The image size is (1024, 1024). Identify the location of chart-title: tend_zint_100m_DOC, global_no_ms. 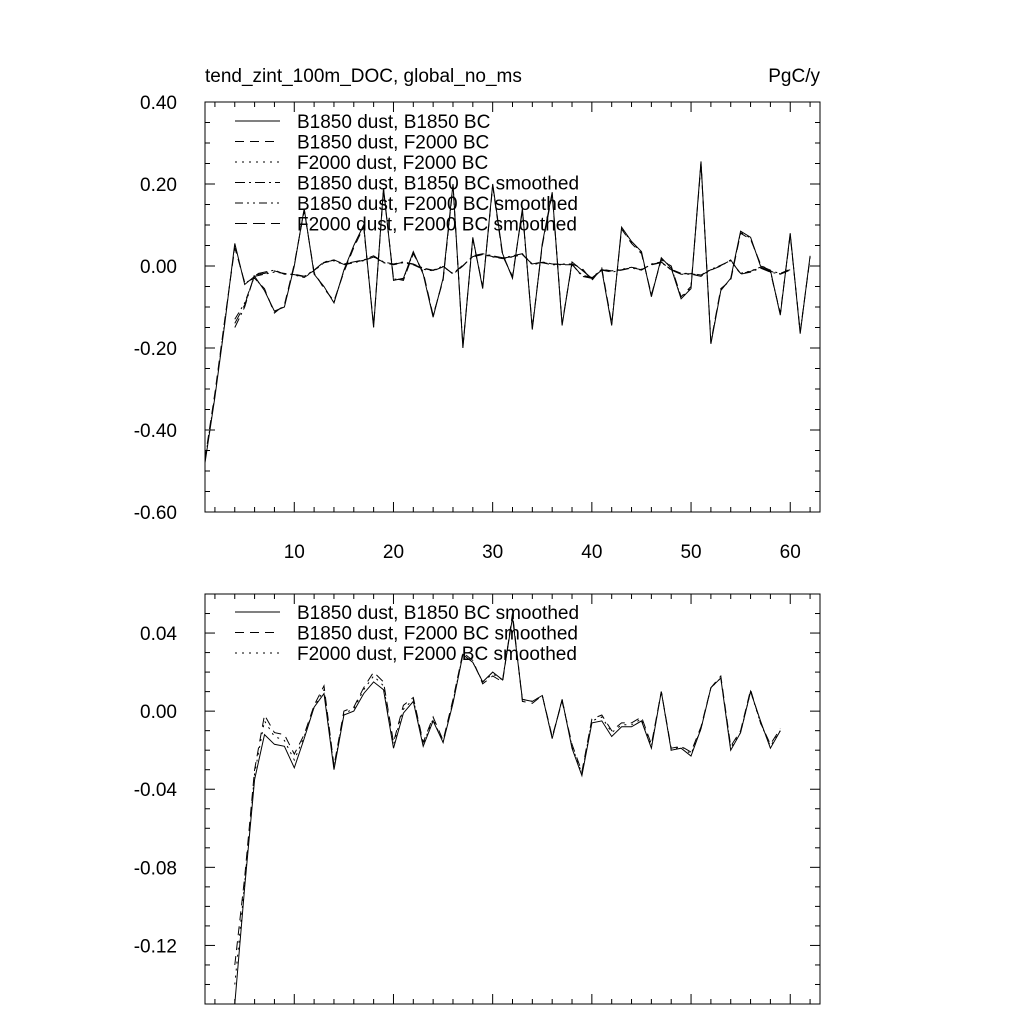
(363, 76).